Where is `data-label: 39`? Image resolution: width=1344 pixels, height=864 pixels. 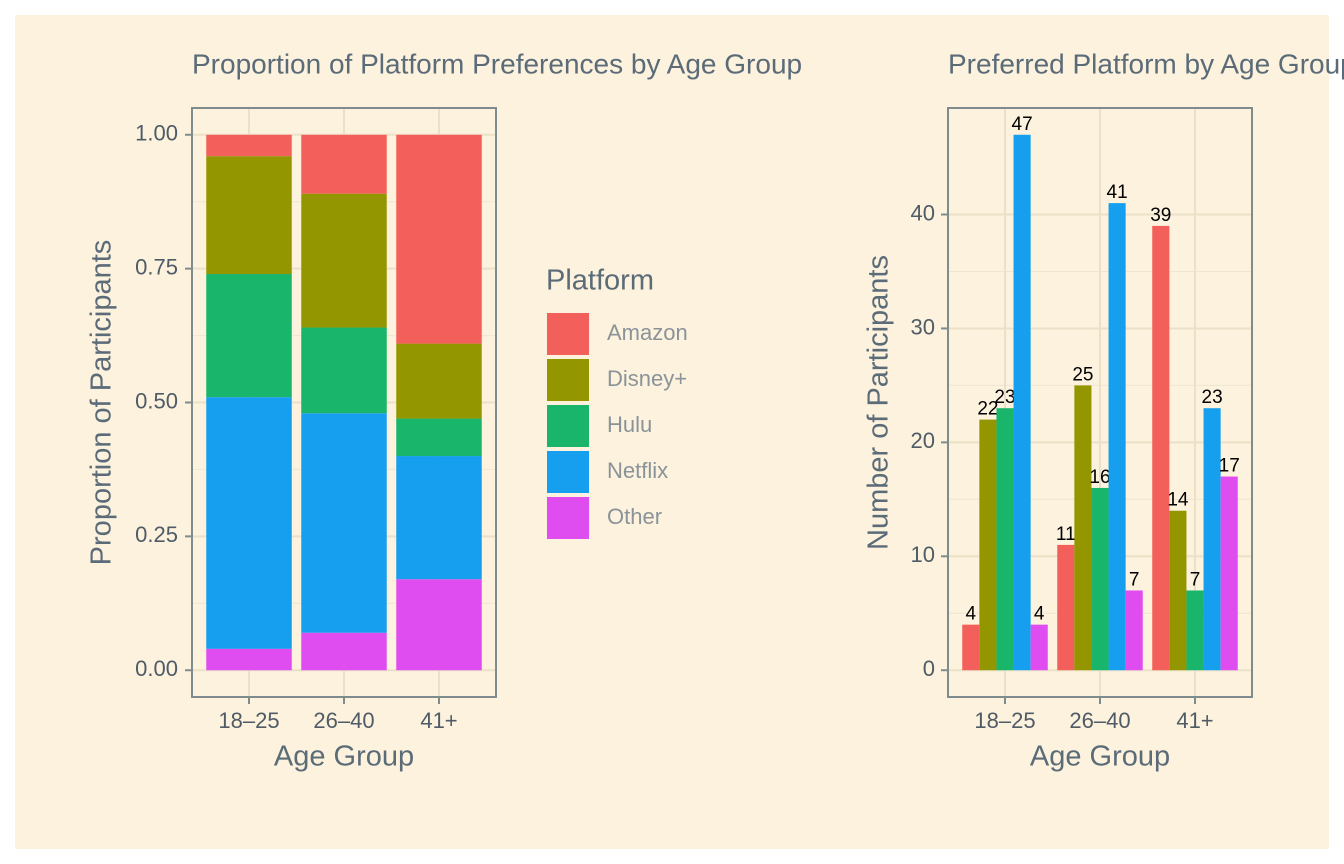
data-label: 39 is located at coordinates (1160, 215).